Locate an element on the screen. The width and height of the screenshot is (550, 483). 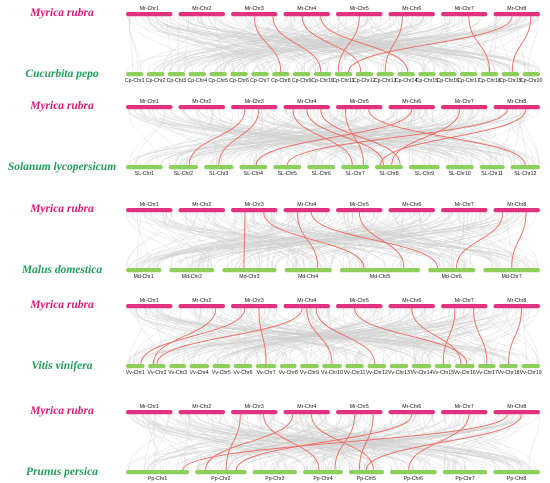
target-chromosome-label: Vv-Chr18 is located at coordinates (509, 373).